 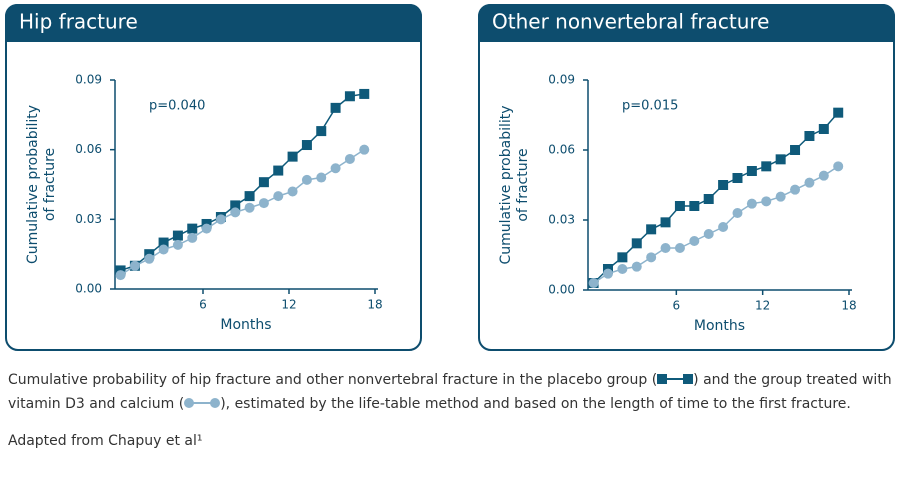 What do you see at coordinates (105, 441) in the screenshot?
I see `source: Adapted from Chapuy et al¹` at bounding box center [105, 441].